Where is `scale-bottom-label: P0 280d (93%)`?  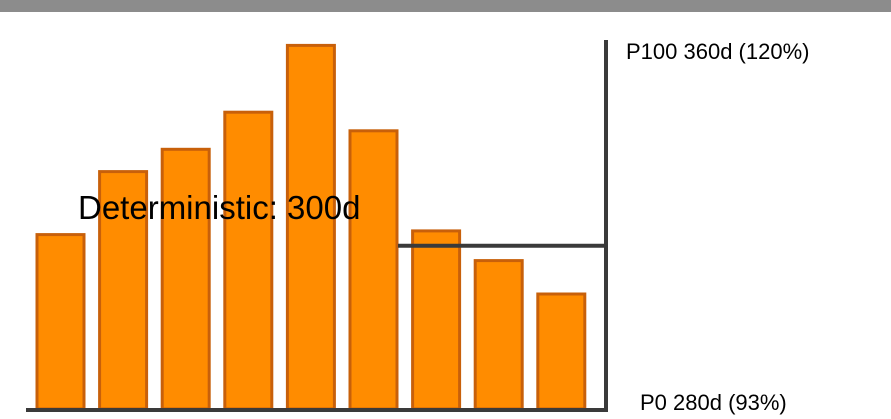 scale-bottom-label: P0 280d (93%) is located at coordinates (713, 402).